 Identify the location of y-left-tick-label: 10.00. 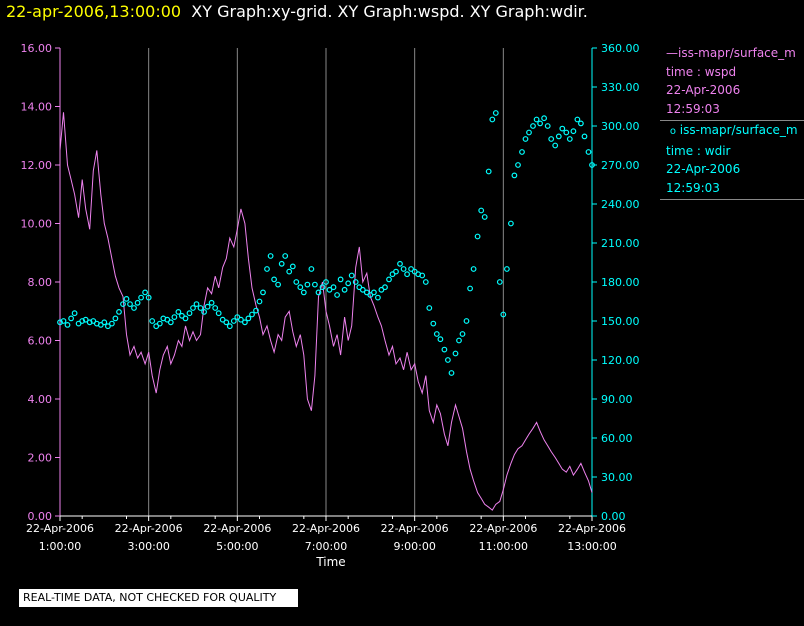
(37, 224).